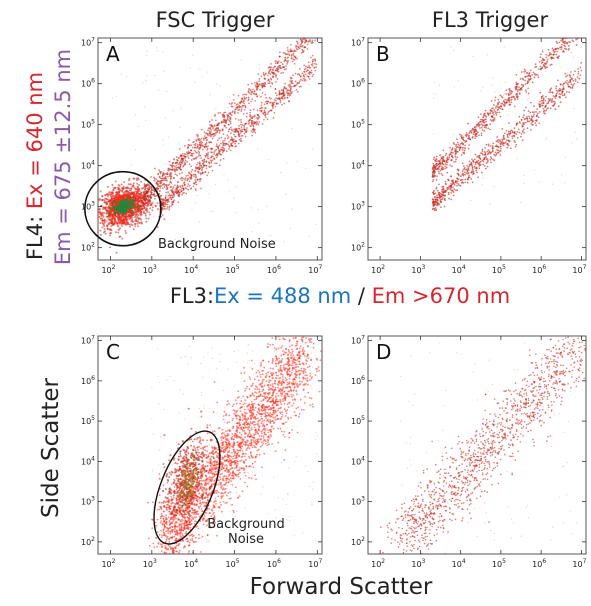  Describe the element at coordinates (215, 20) in the screenshot. I see `column-title-fsc-trigger: FSC Trigger` at that location.